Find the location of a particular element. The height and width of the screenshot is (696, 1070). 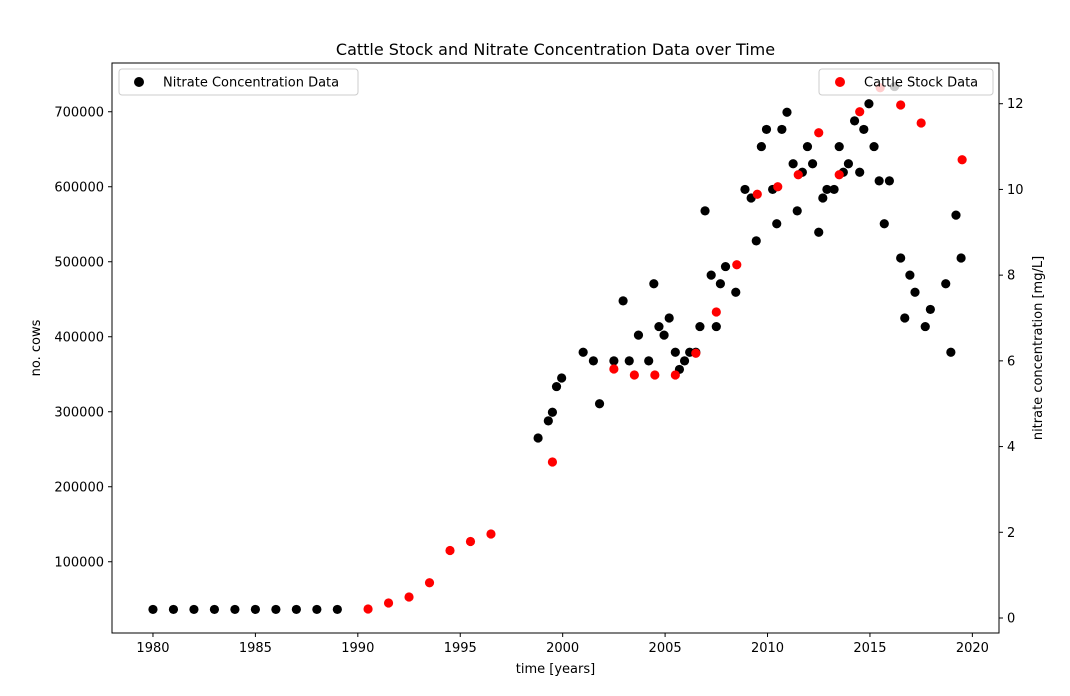

y-right-tick-label: 12 is located at coordinates (1015, 104).